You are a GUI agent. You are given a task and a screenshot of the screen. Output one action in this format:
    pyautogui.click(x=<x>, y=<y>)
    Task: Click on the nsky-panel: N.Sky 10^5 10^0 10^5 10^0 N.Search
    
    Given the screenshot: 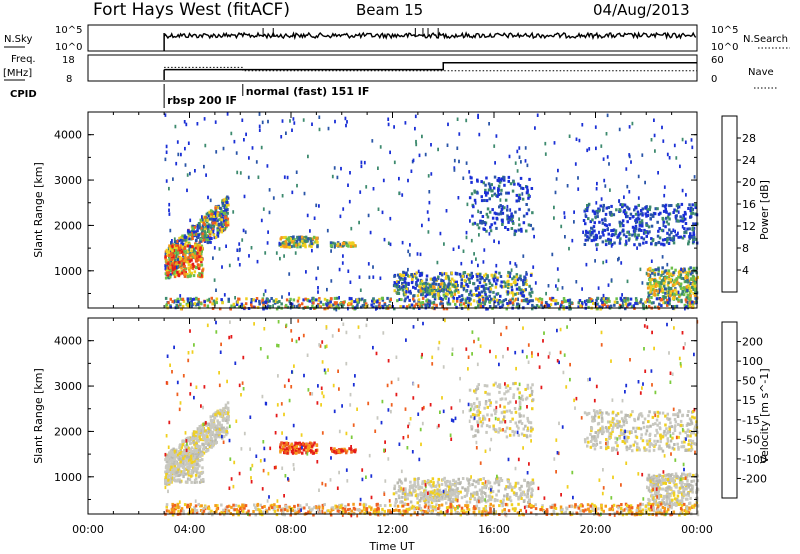 What is the action you would take?
    pyautogui.click(x=397, y=38)
    